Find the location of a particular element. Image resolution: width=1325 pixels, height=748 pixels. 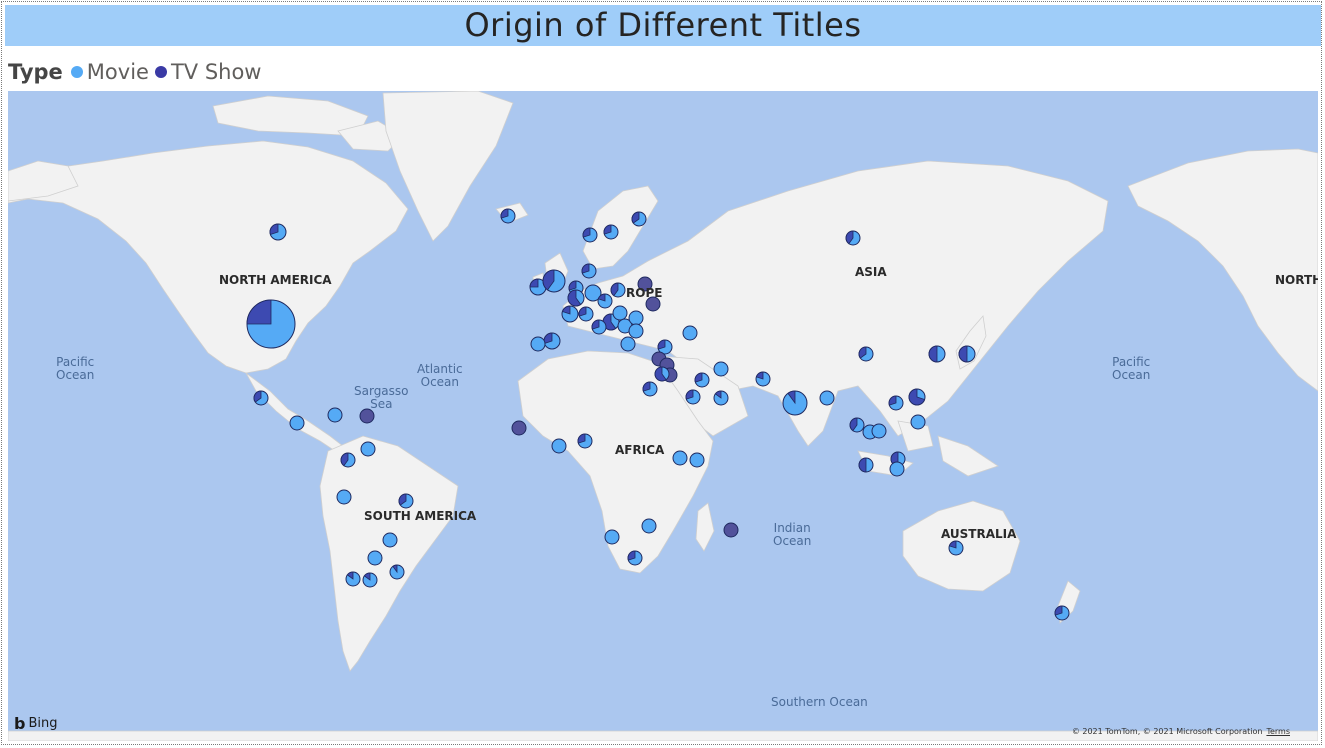

bing-logo: b Bing is located at coordinates (35, 723).